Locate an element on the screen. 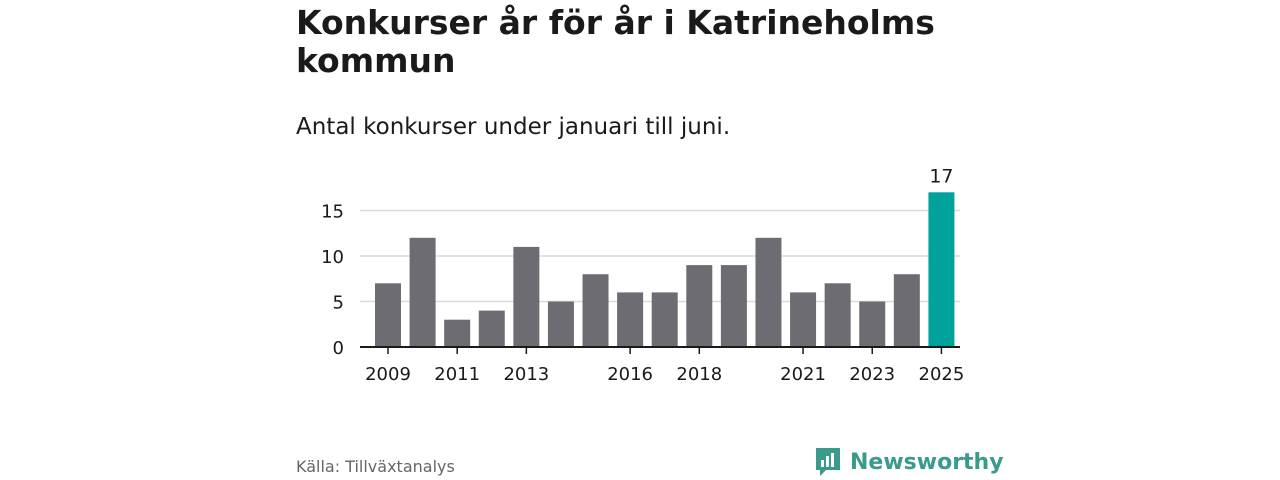  x-tick-label-2025: 2025 is located at coordinates (942, 374).